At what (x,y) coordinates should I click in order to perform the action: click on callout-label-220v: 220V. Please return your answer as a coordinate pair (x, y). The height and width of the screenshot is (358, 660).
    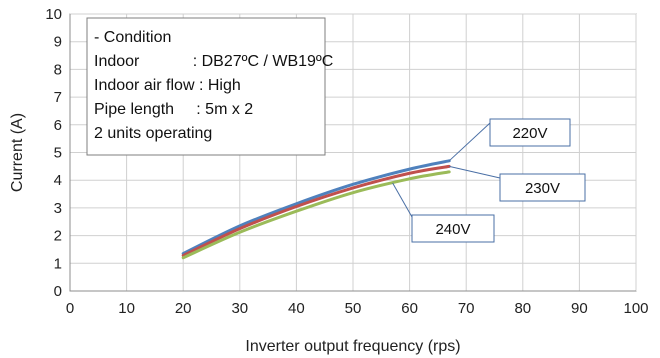
    Looking at the image, I should click on (529, 133).